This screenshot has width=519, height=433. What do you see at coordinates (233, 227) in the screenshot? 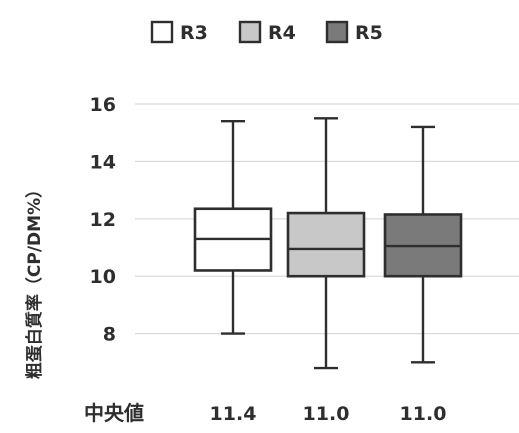
I see `box-r3` at bounding box center [233, 227].